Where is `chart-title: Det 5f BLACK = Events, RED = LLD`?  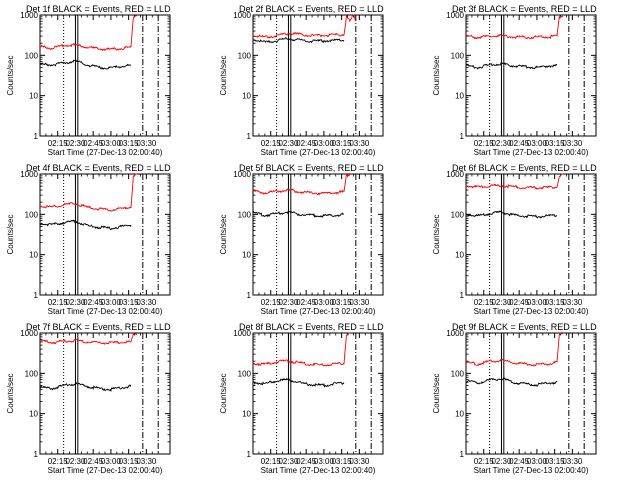 chart-title: Det 5f BLACK = Events, RED = LLD is located at coordinates (311, 168).